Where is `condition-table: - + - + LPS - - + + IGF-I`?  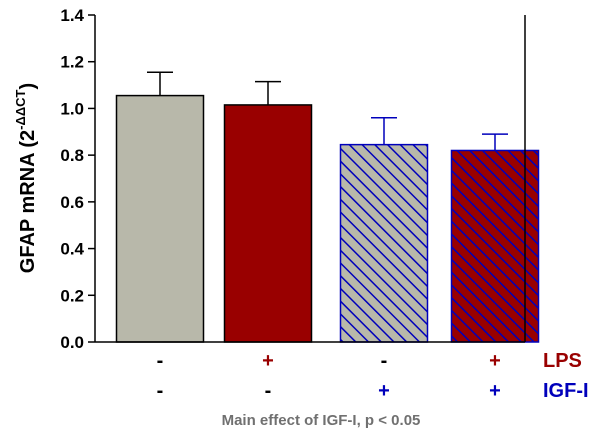 condition-table: - + - + LPS - - + + IGF-I is located at coordinates (373, 376).